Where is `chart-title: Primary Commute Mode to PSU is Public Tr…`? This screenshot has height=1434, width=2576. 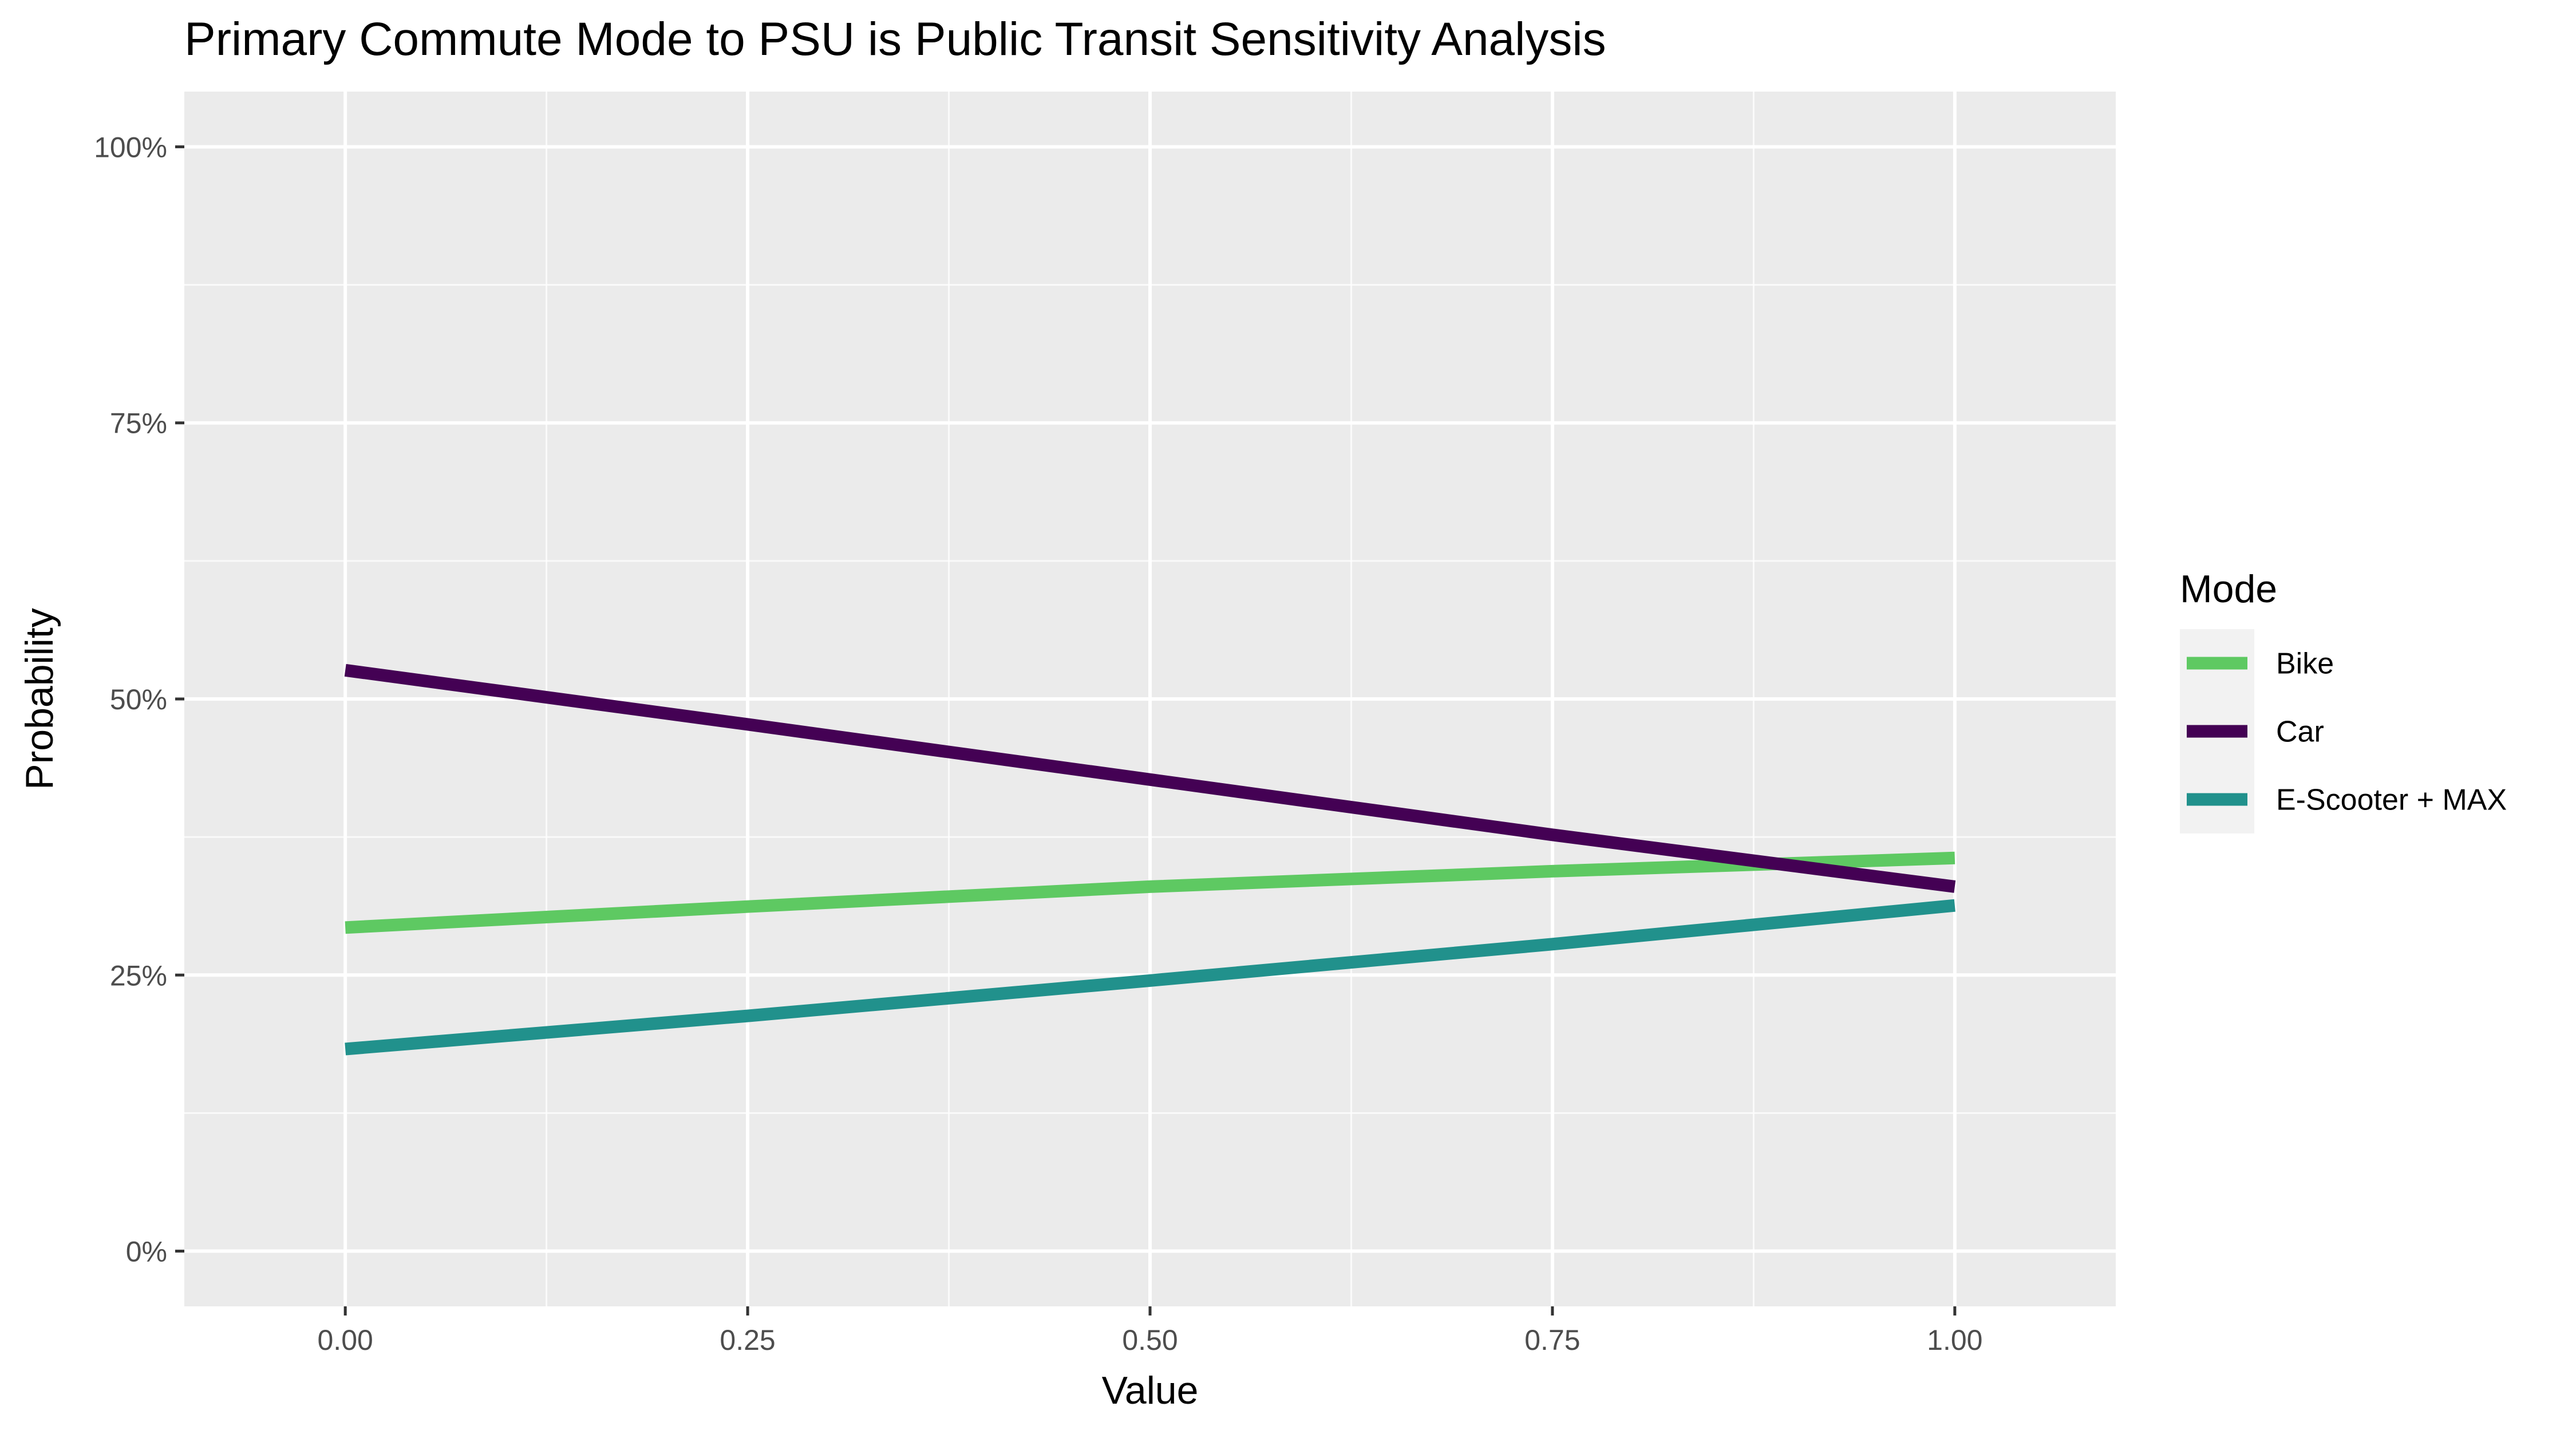
chart-title: Primary Commute Mode to PSU is Public Tr… is located at coordinates (895, 39).